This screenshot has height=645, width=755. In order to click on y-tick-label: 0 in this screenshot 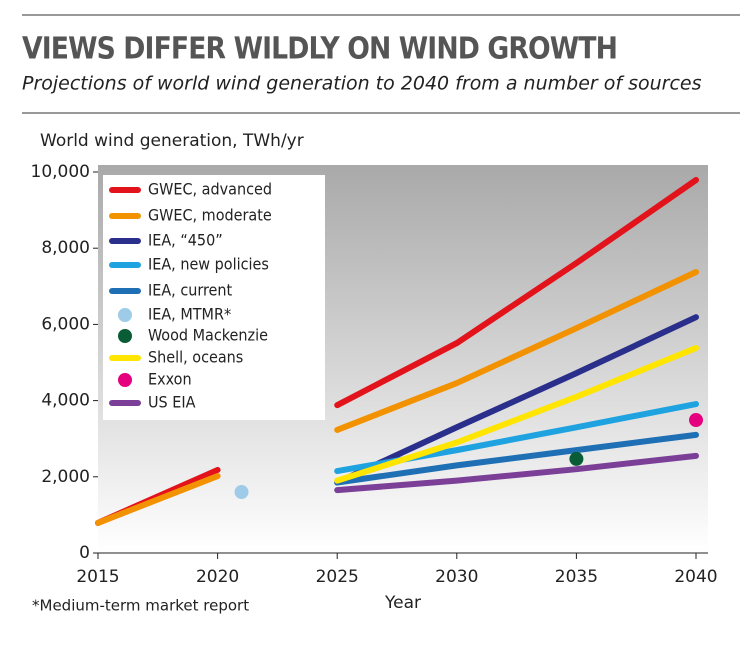, I will do `click(84, 553)`.